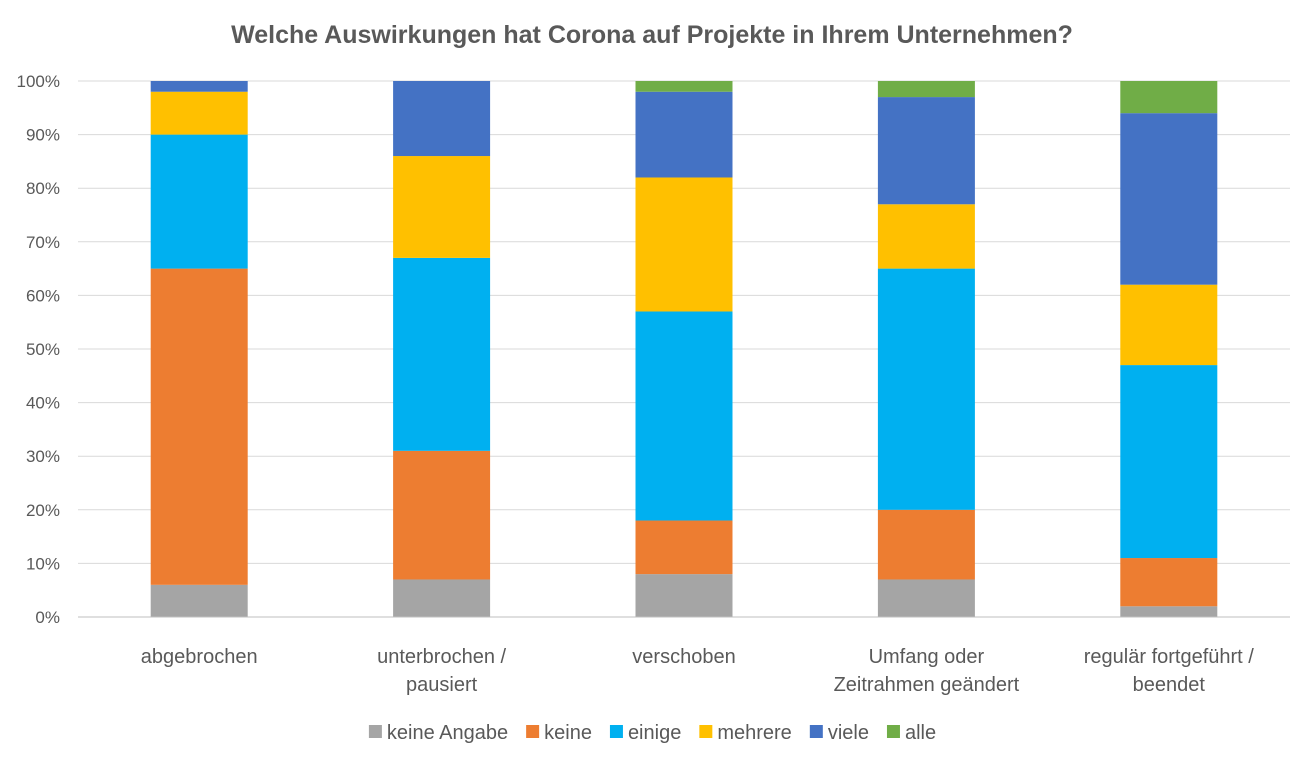 The width and height of the screenshot is (1305, 768). Describe the element at coordinates (926, 89) in the screenshot. I see `bar-segment: alle: 3%` at that location.